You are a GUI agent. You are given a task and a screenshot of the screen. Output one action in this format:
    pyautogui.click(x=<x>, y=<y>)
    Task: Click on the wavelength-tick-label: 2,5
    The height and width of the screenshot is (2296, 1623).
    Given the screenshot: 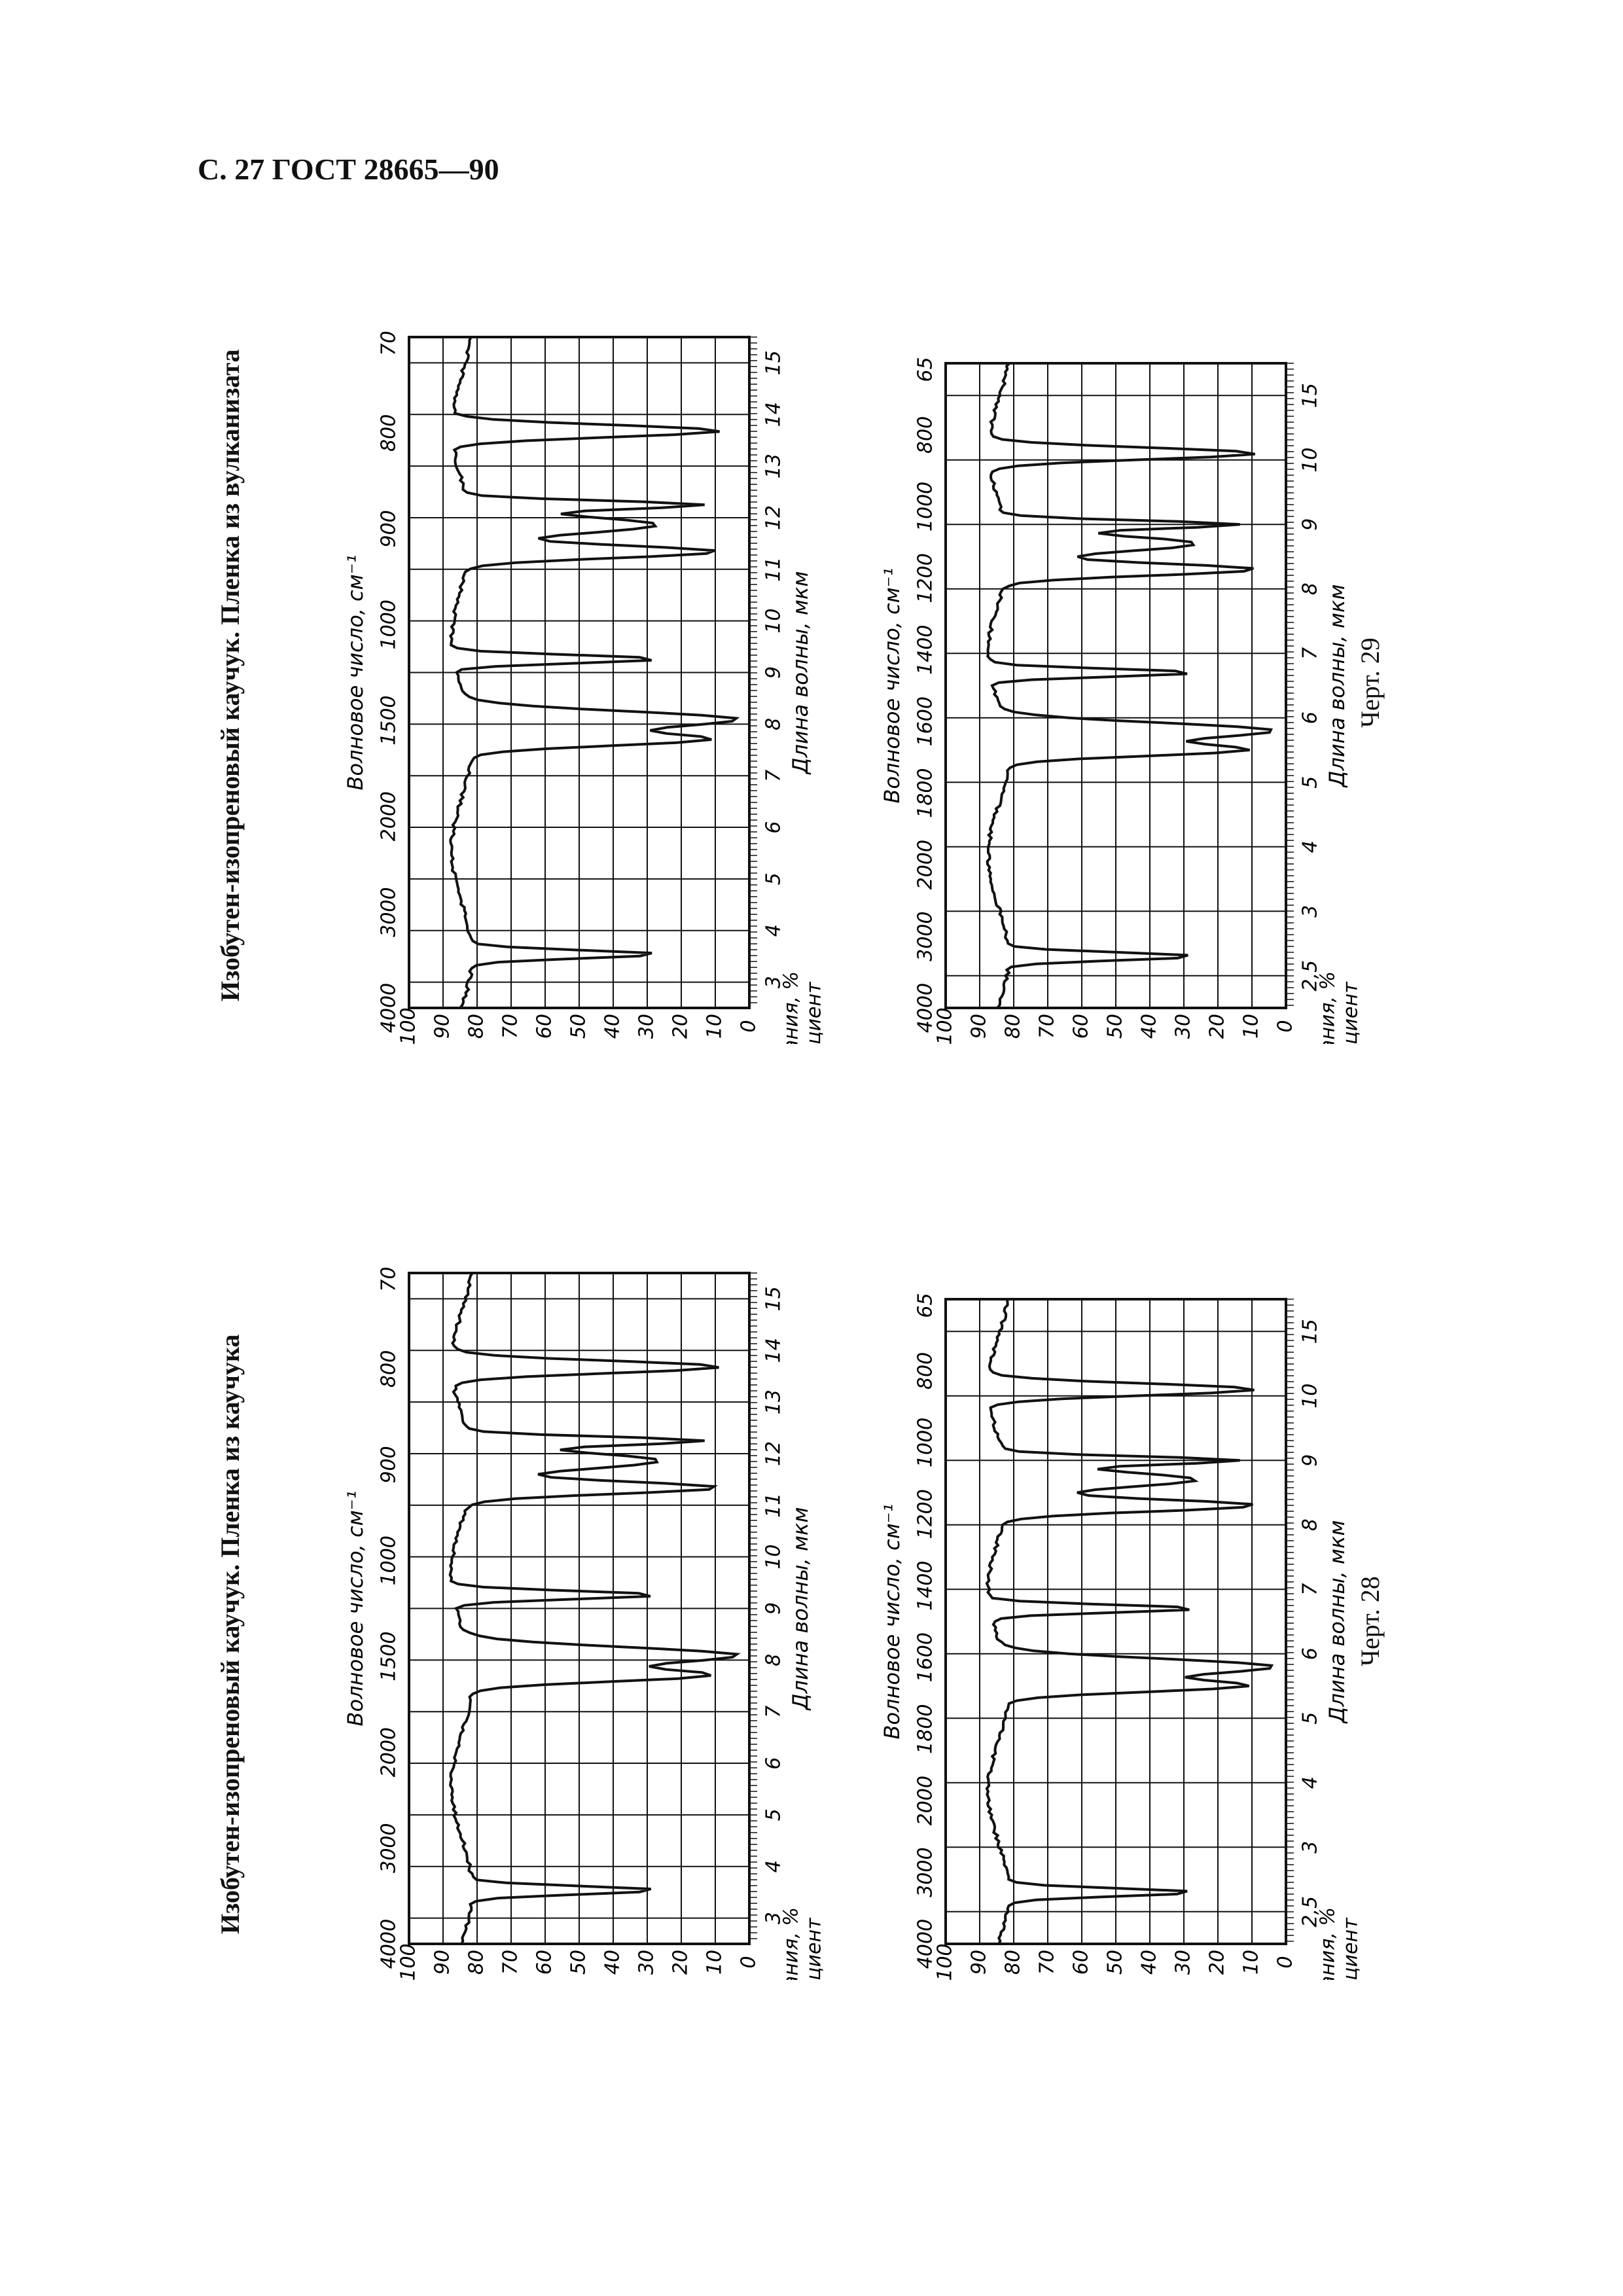 What is the action you would take?
    pyautogui.click(x=1310, y=1912)
    